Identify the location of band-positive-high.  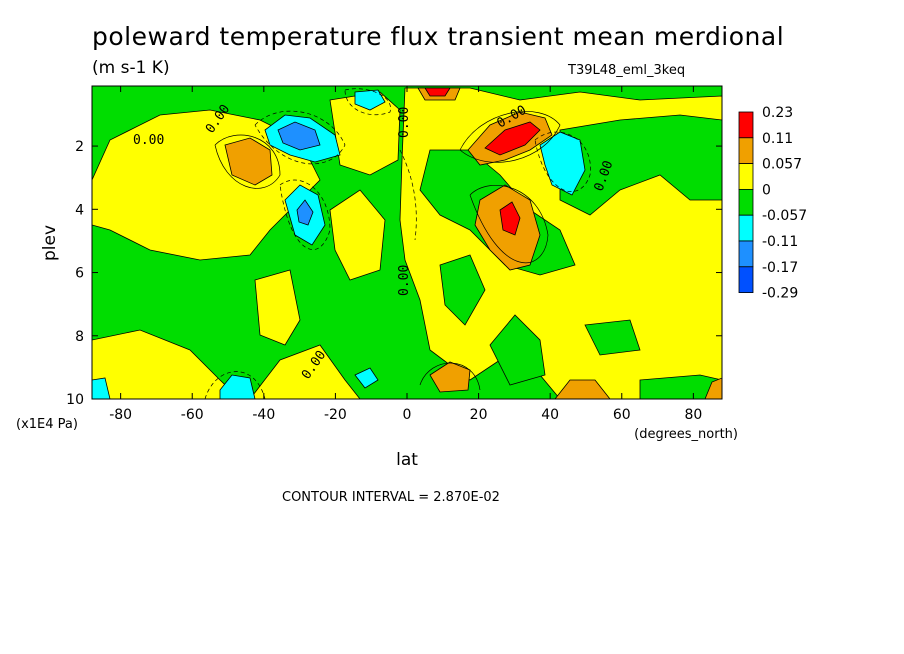
(482, 161).